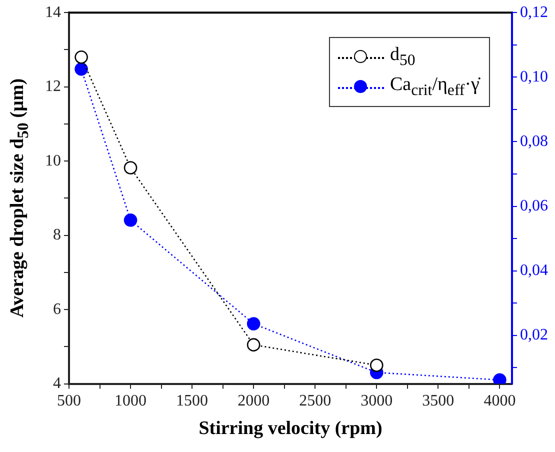 This screenshot has height=452, width=555. I want to click on x-tick-label: 3000, so click(376, 401).